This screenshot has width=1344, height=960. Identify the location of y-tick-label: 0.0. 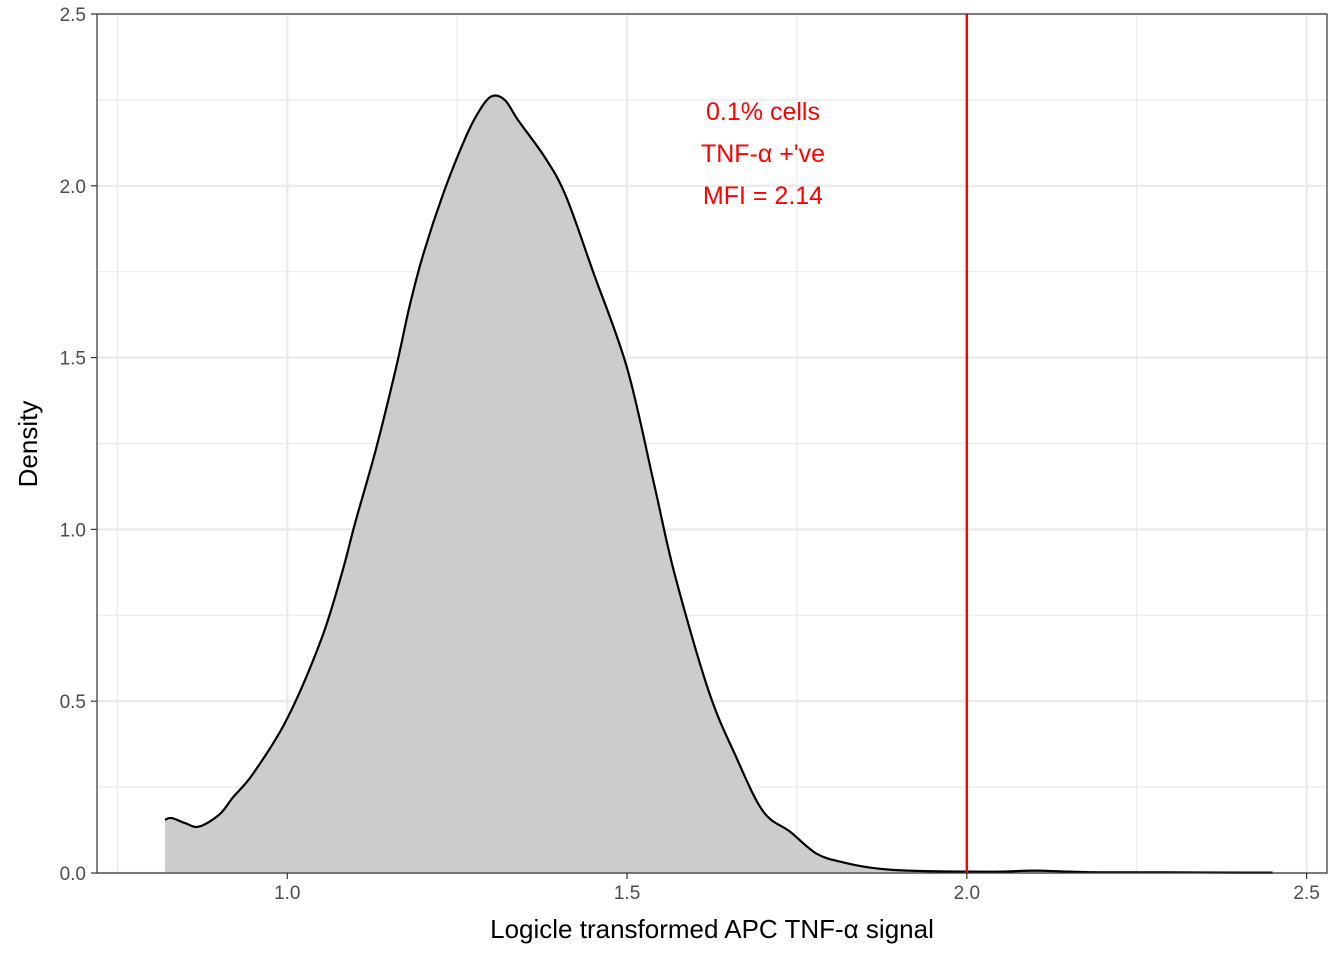
(73, 874).